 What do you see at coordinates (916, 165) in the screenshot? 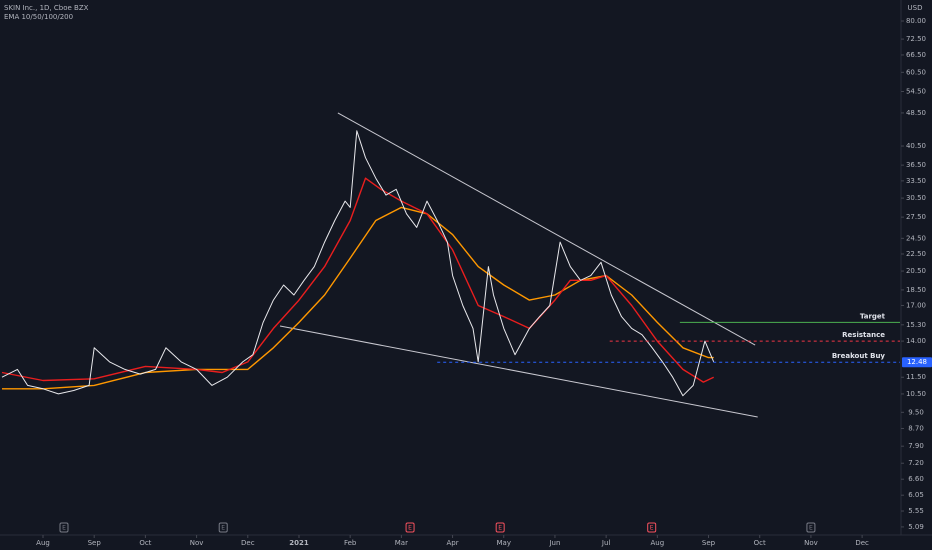
I see `y-tick-label: 36.50` at bounding box center [916, 165].